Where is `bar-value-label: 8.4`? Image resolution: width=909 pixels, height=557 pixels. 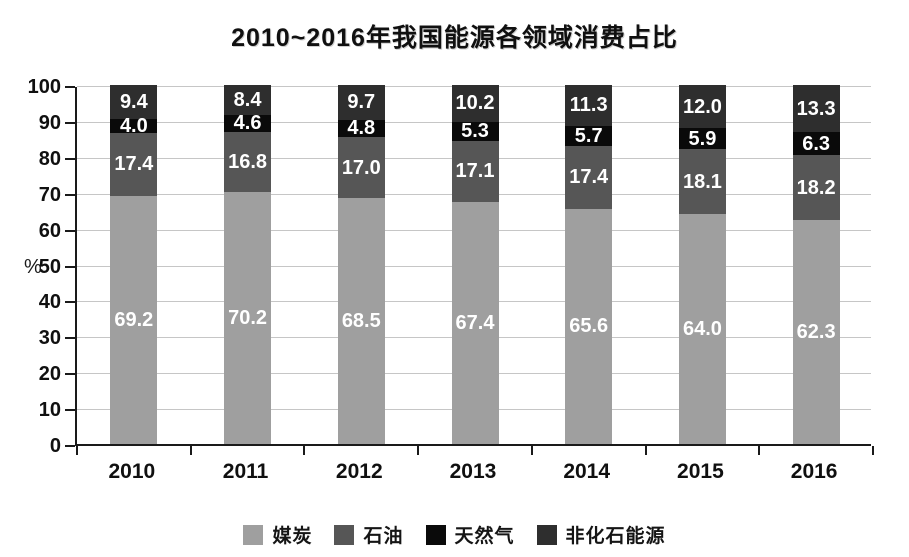 bar-value-label: 8.4 is located at coordinates (247, 100).